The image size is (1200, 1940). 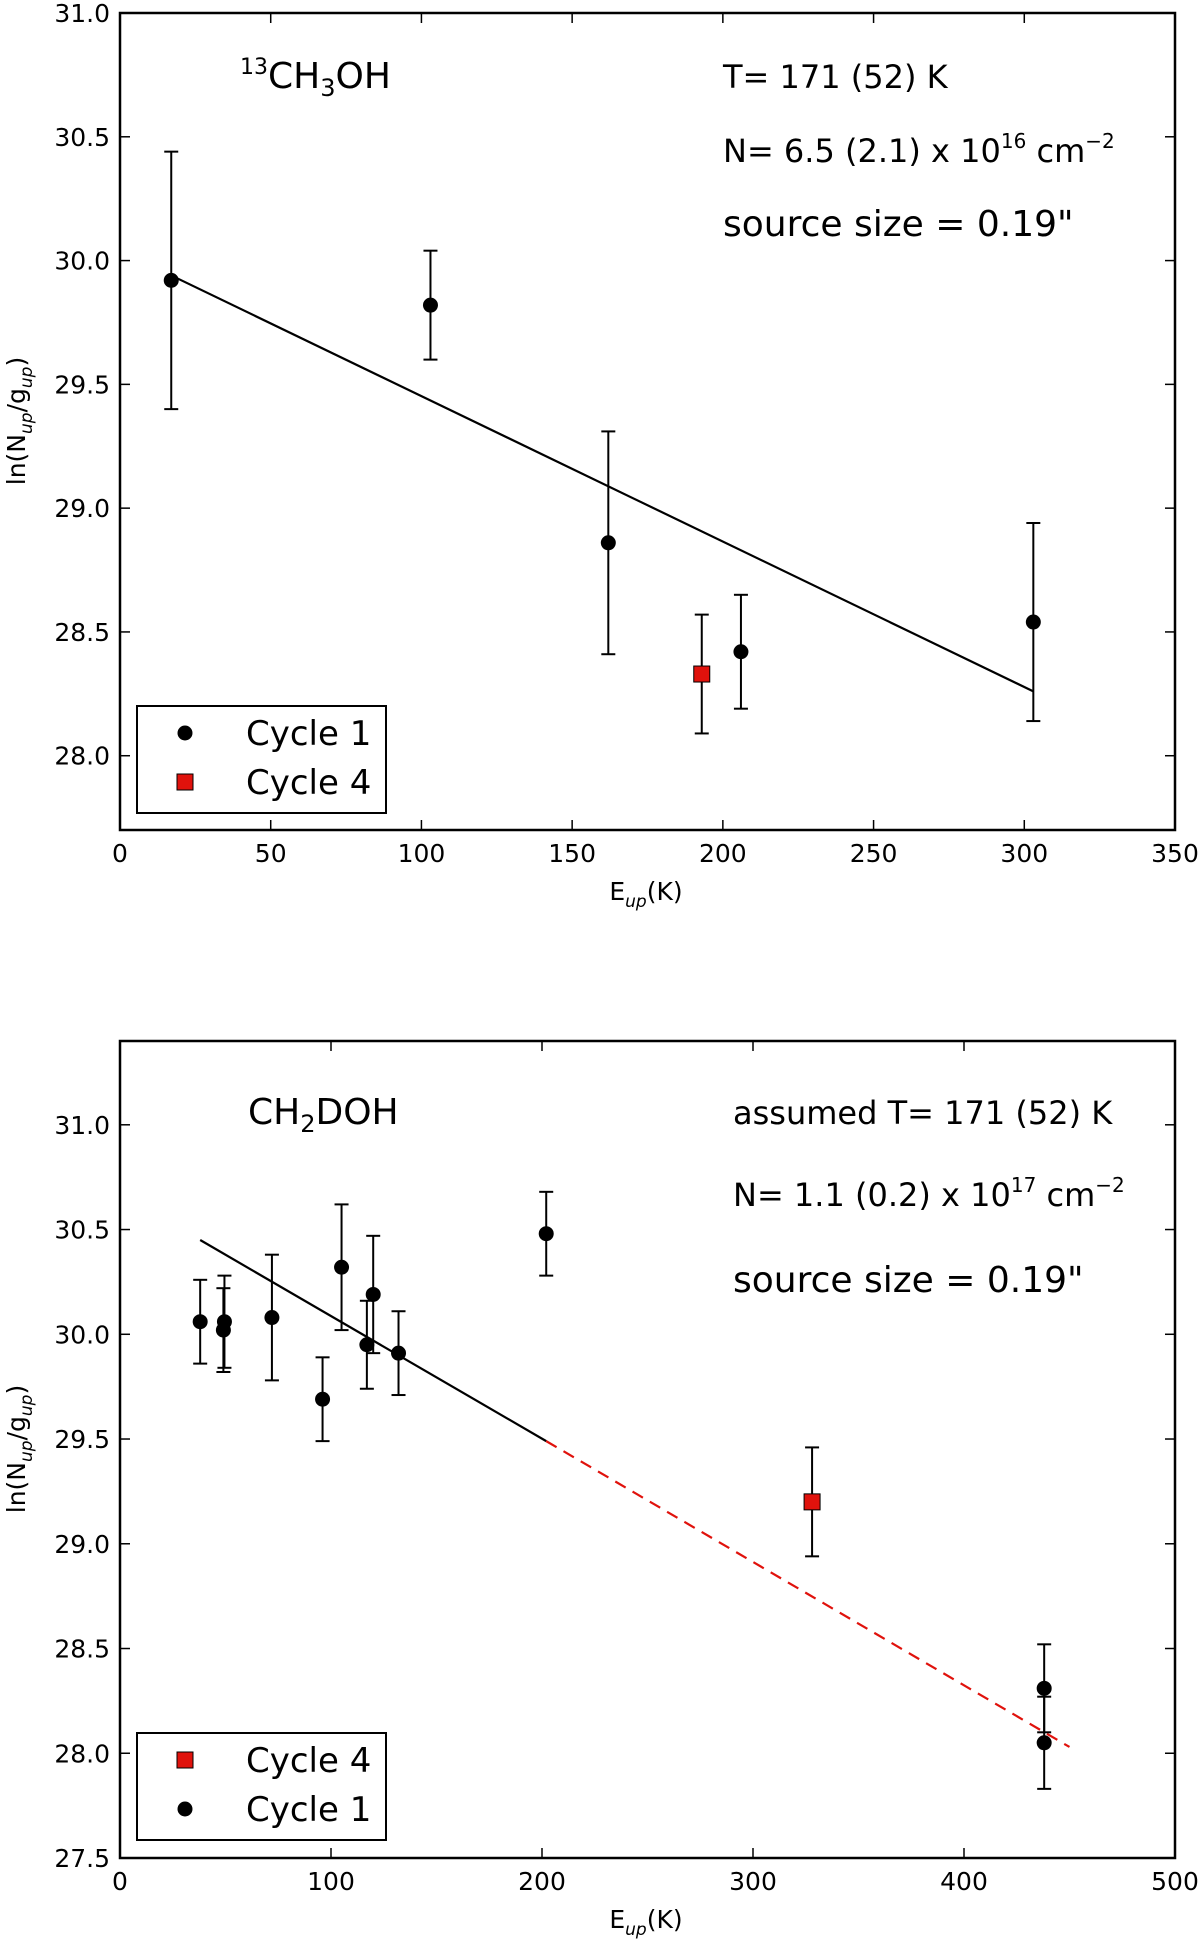 I want to click on top-x-tick-label: 150, so click(x=572, y=853).